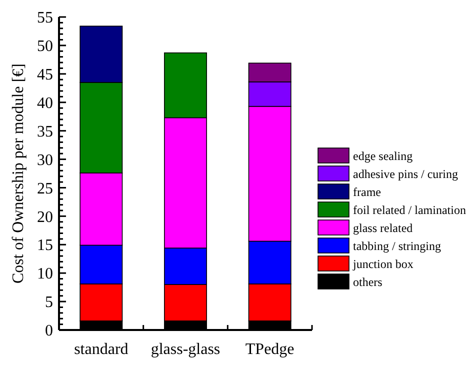 The image size is (474, 382). Describe the element at coordinates (45, 189) in the screenshot. I see `y-tick-label: 25` at that location.